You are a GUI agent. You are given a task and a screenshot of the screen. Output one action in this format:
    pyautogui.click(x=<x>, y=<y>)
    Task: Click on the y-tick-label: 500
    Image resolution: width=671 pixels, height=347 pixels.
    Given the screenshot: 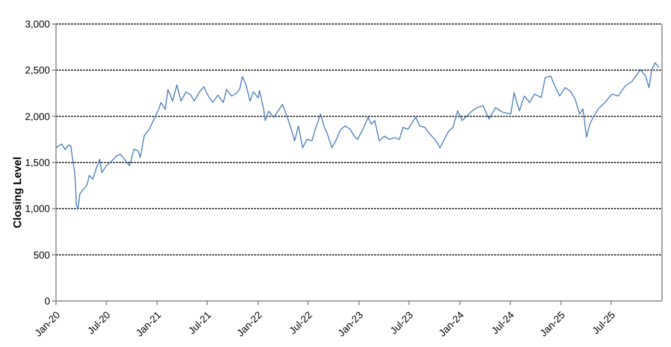 What is the action you would take?
    pyautogui.click(x=41, y=256)
    